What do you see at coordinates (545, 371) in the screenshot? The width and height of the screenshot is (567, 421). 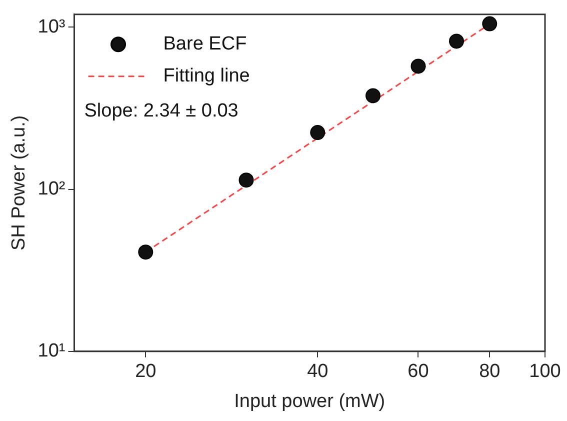 I see `x-tick-label: 100` at bounding box center [545, 371].